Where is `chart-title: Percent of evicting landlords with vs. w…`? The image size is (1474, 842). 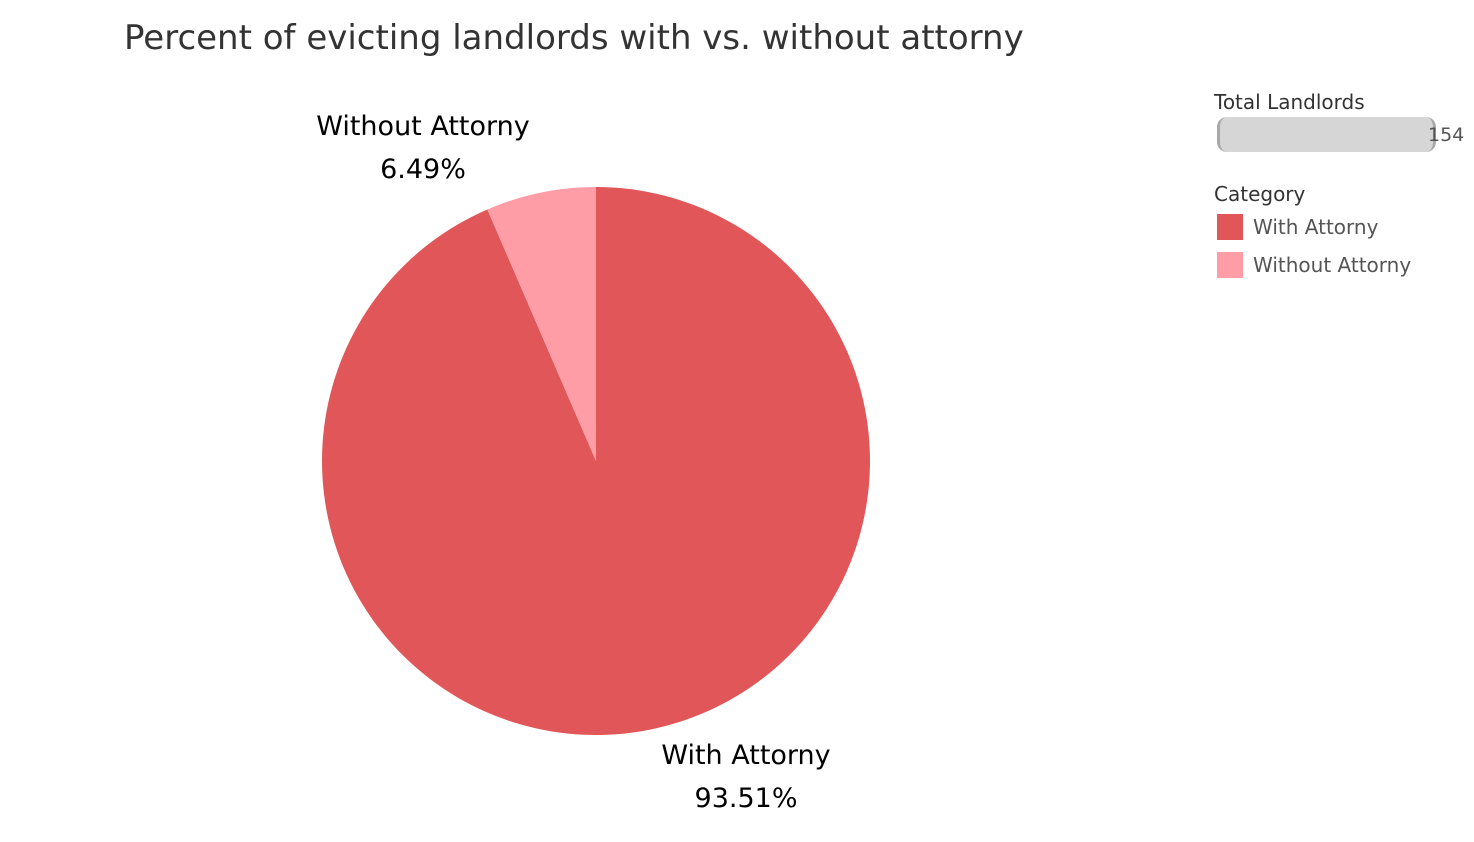
chart-title: Percent of evicting landlords with vs. w… is located at coordinates (574, 38).